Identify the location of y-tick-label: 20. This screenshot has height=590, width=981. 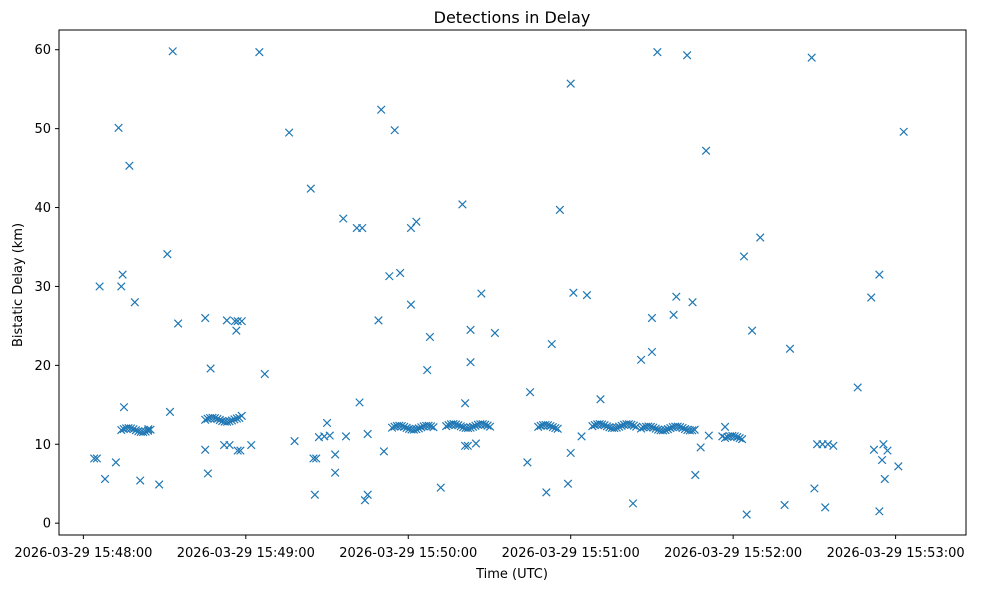
(42, 366).